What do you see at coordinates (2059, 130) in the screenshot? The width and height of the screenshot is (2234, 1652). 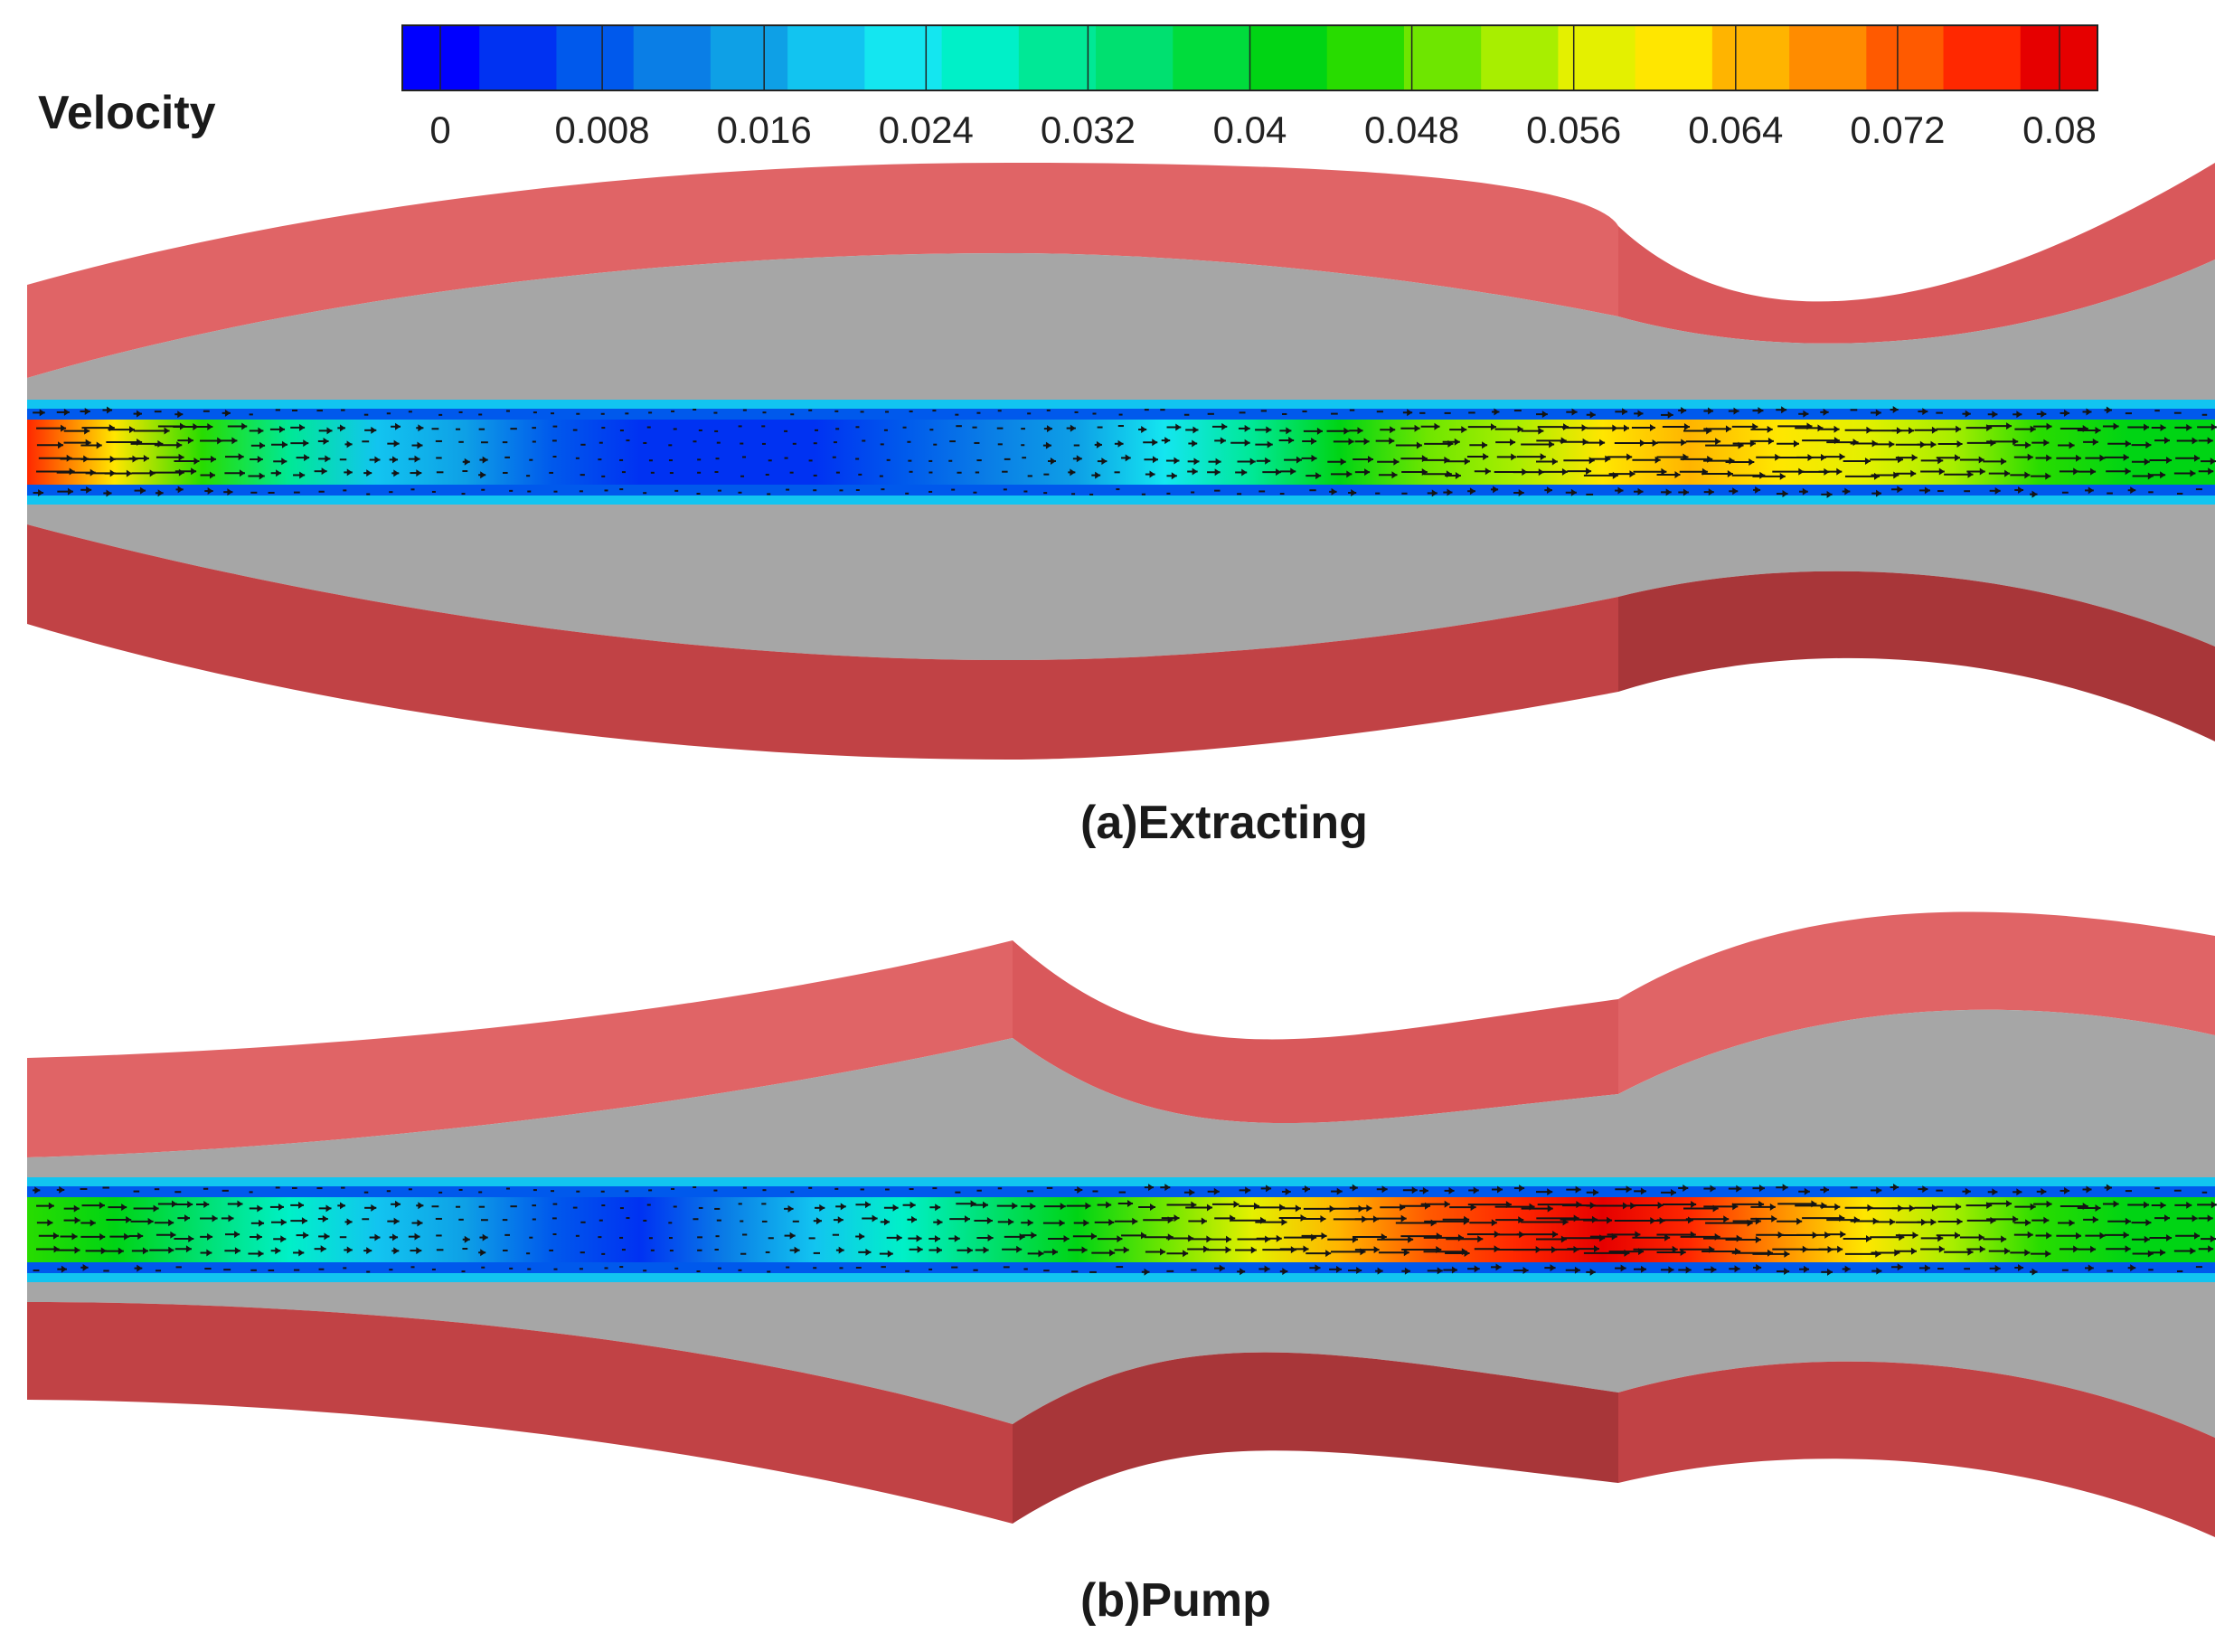 I see `colorbar-tick-label: 0.08` at bounding box center [2059, 130].